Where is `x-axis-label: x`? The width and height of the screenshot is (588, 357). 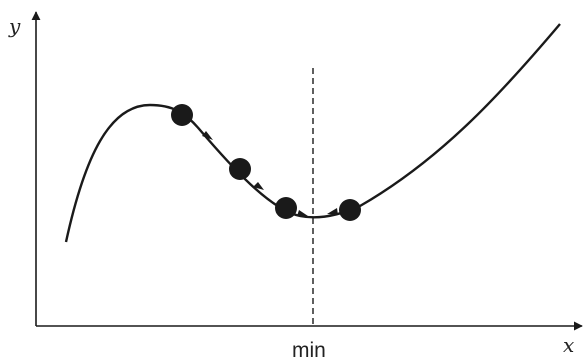
x-axis-label: x is located at coordinates (568, 345).